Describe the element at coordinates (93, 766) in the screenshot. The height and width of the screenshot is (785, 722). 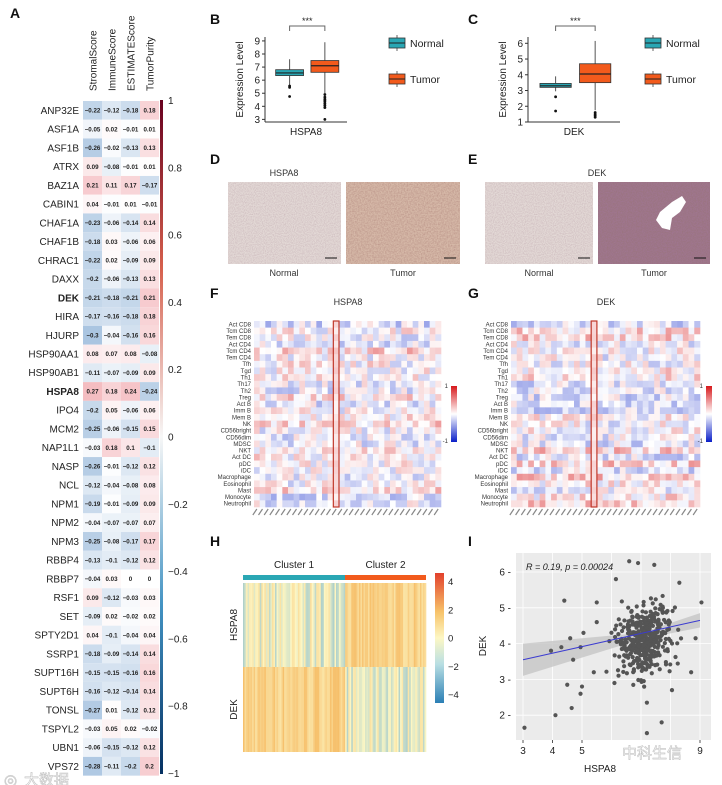
I see `cell-value: −0.28` at that location.